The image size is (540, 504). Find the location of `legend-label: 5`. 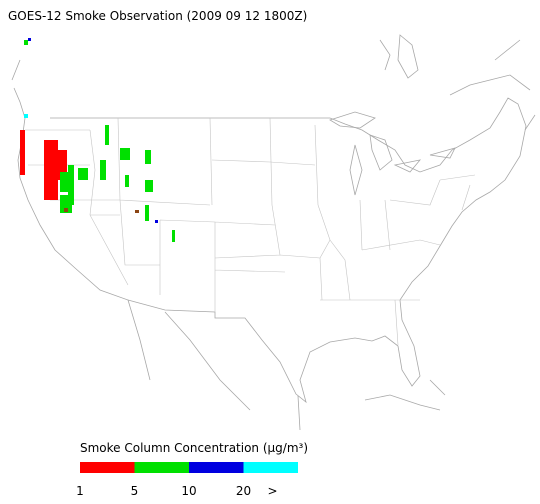

legend-label: 5 is located at coordinates (135, 491).